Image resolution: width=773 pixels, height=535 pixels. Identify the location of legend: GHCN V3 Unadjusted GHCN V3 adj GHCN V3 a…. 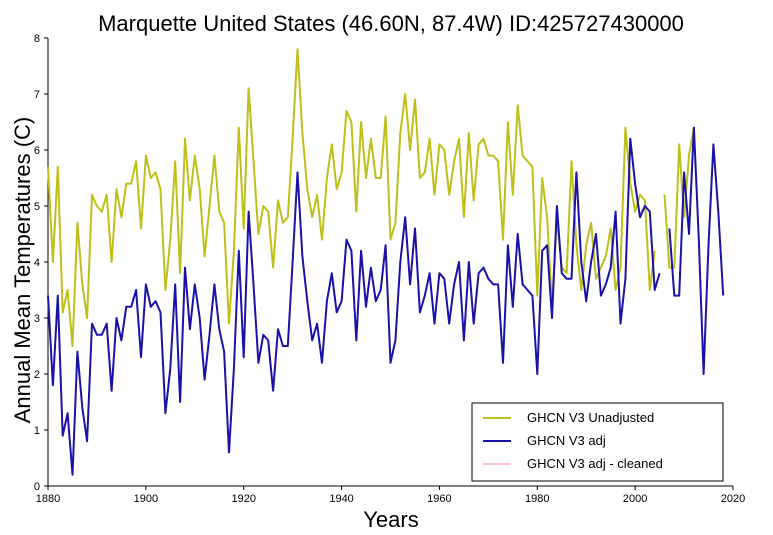
(597, 442).